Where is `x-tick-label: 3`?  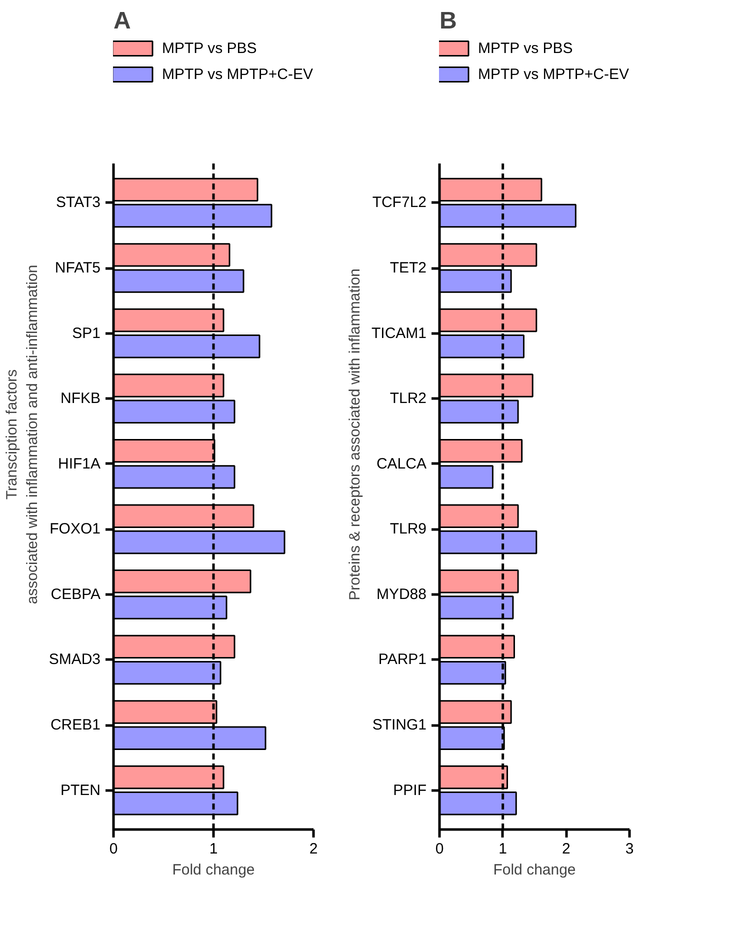
x-tick-label: 3 is located at coordinates (629, 849).